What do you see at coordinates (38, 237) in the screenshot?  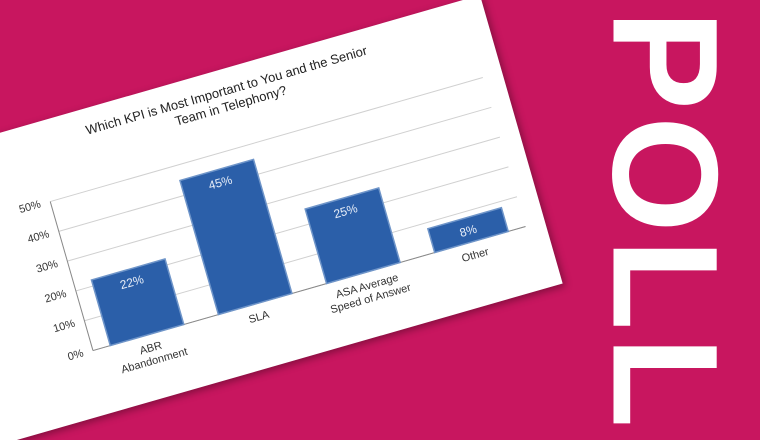 I see `y-tick-label: 40%` at bounding box center [38, 237].